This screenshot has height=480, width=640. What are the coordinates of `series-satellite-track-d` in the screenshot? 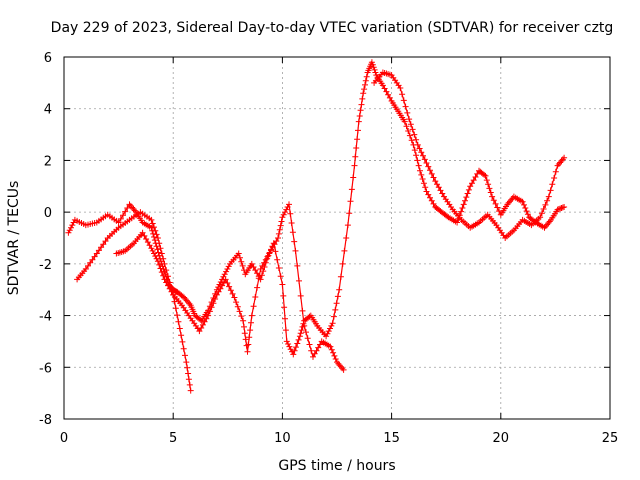 It's located at (469, 155).